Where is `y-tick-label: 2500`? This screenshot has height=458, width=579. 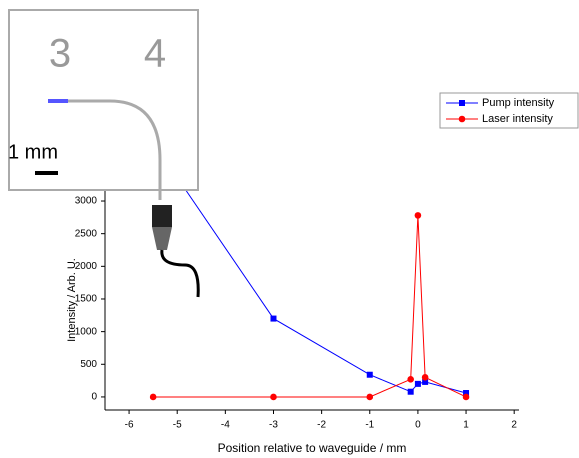
y-tick-label: 2500 is located at coordinates (86, 233).